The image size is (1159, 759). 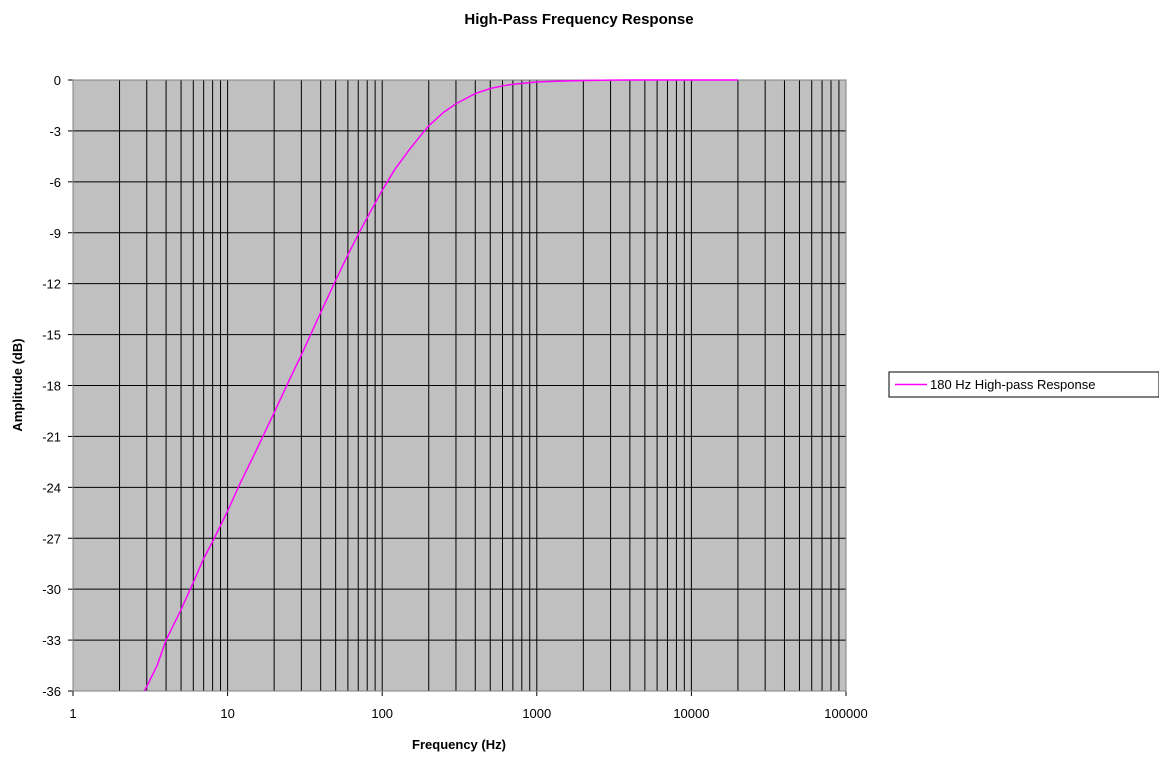 I want to click on x-tick-label: 100000, so click(x=845, y=713).